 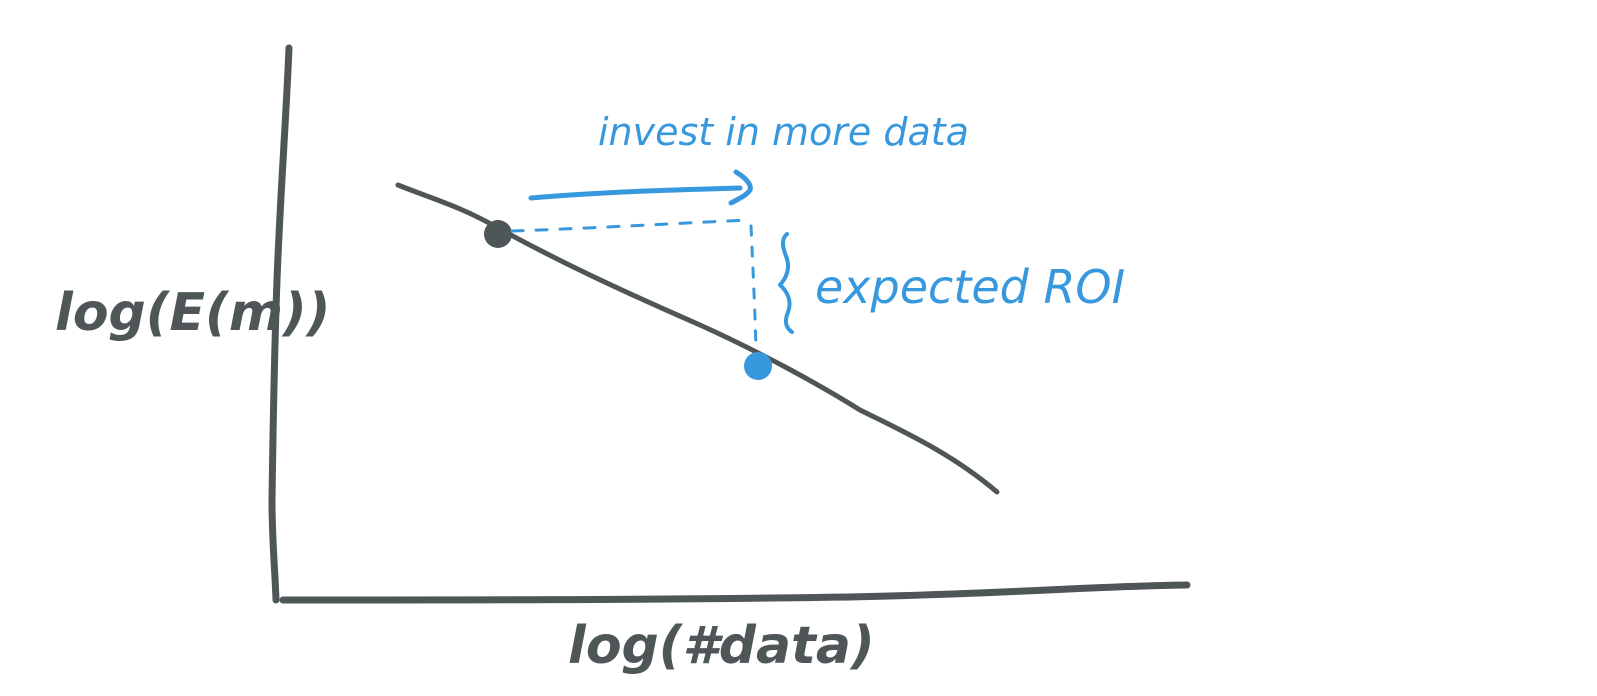 I want to click on x-axis-line, so click(x=735, y=592).